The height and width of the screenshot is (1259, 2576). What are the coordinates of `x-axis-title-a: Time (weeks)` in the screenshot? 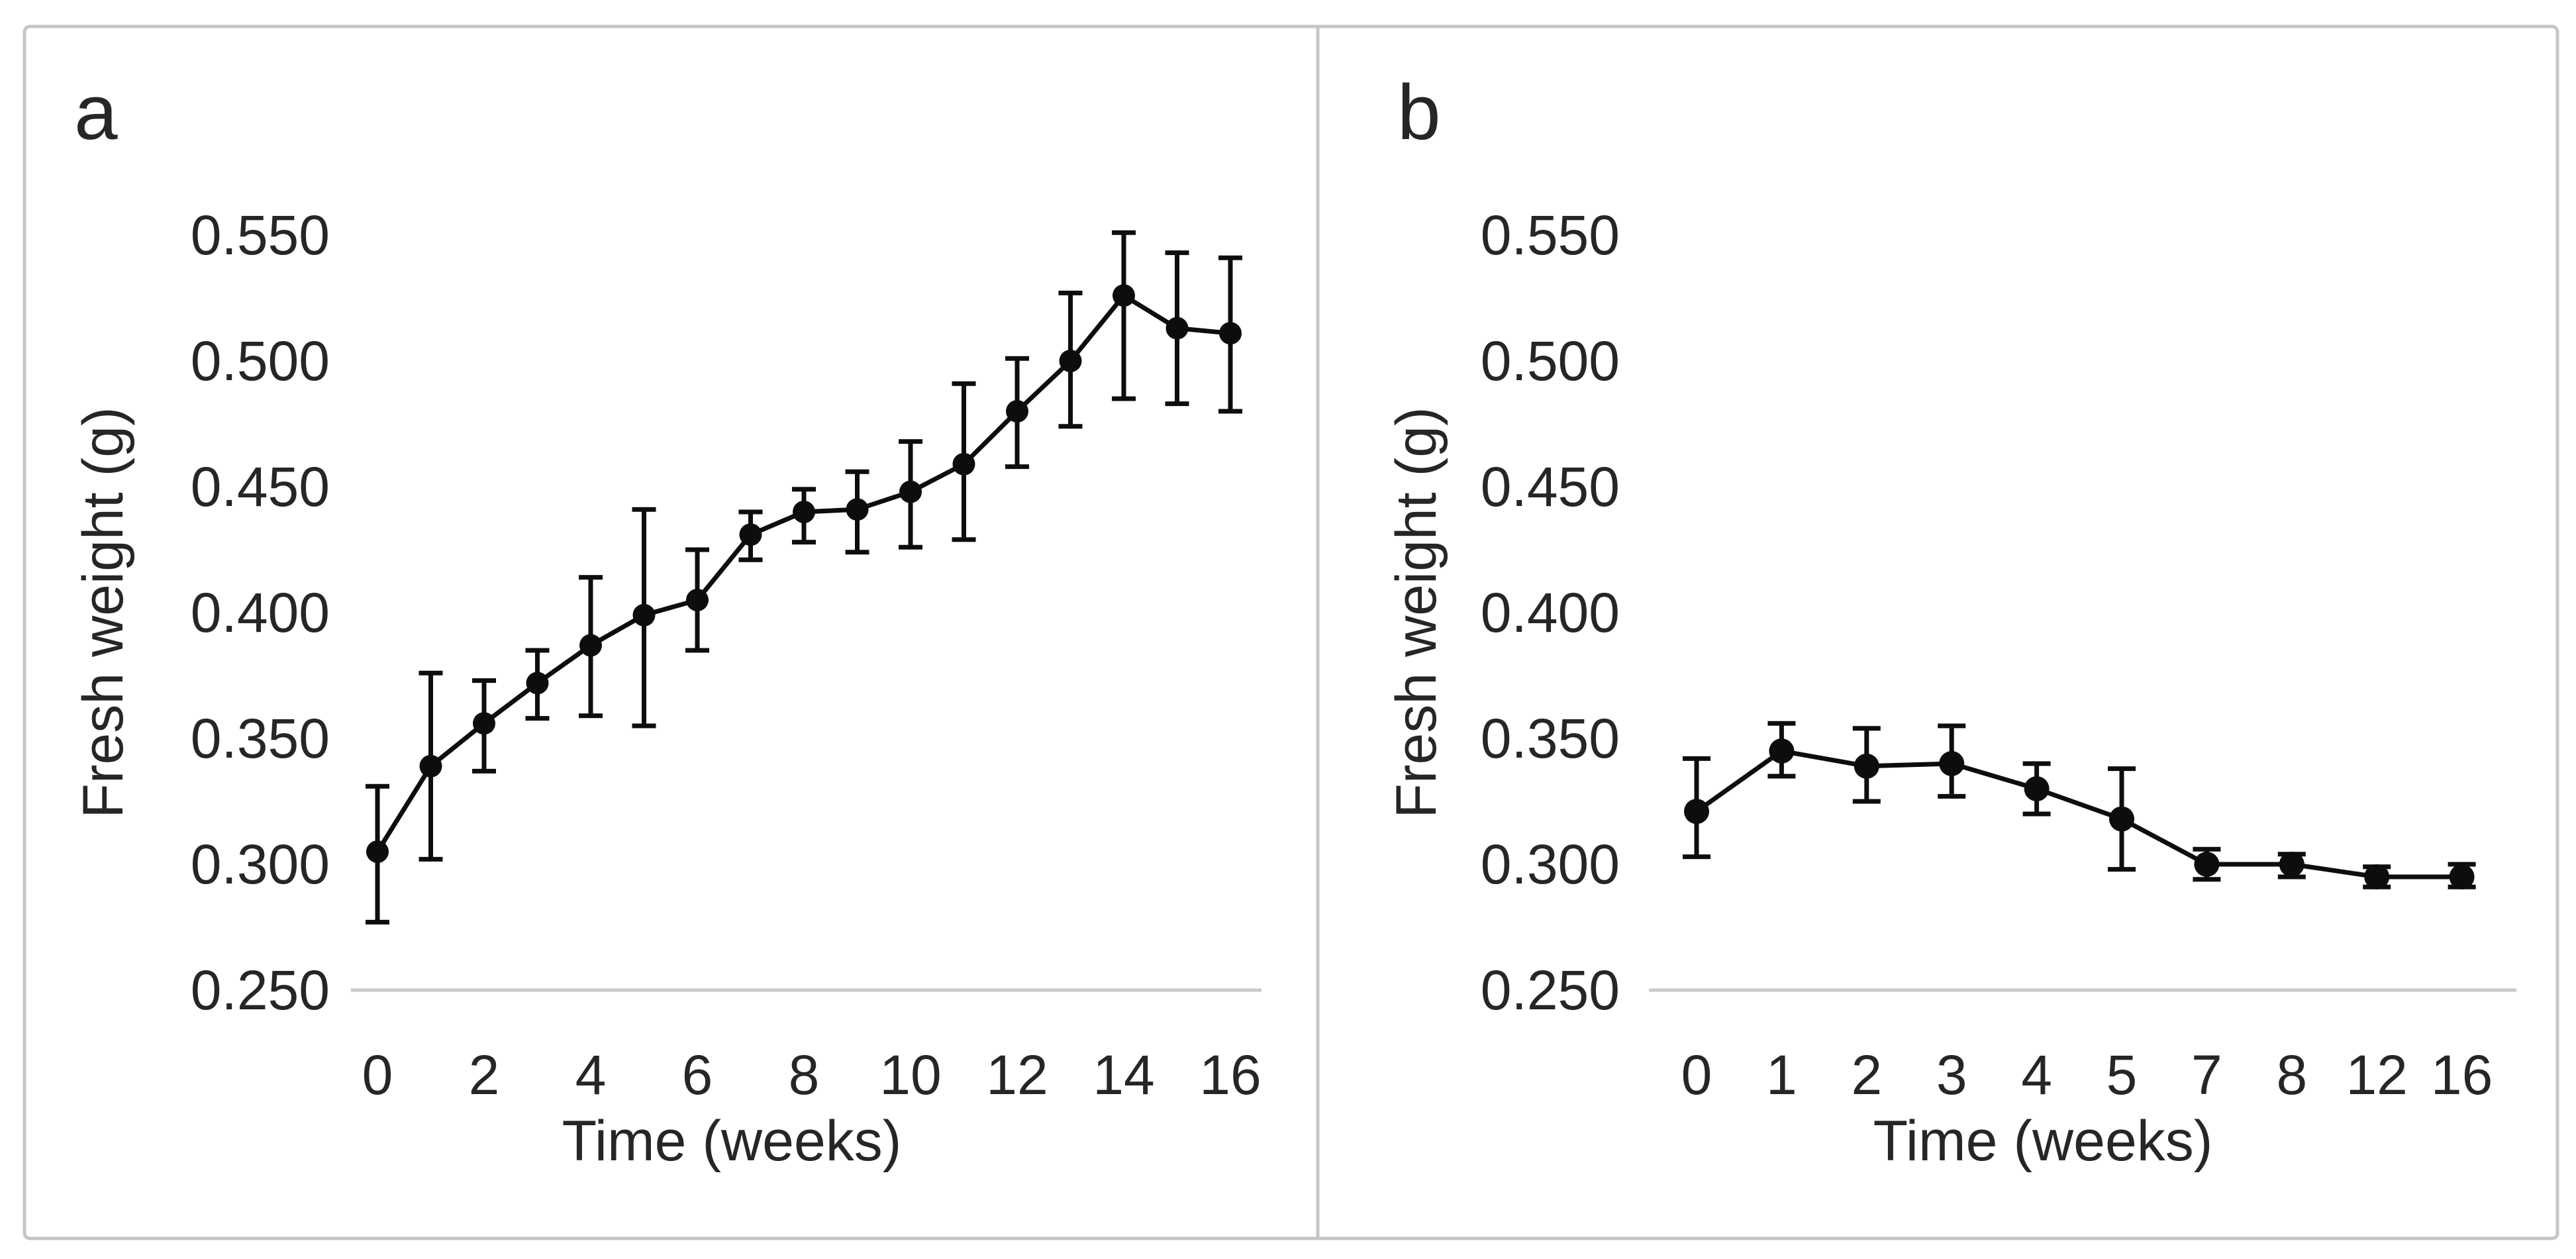 It's located at (732, 1141).